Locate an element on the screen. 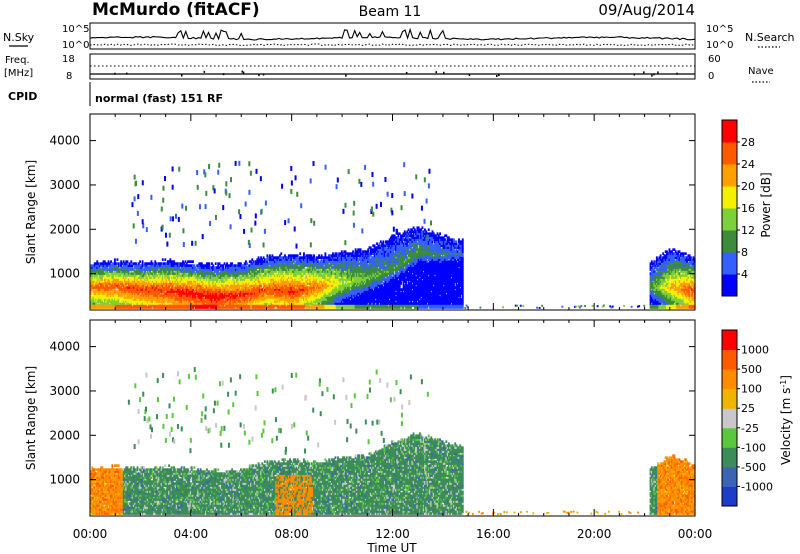 The height and width of the screenshot is (554, 800). freq-trace is located at coordinates (392, 71).